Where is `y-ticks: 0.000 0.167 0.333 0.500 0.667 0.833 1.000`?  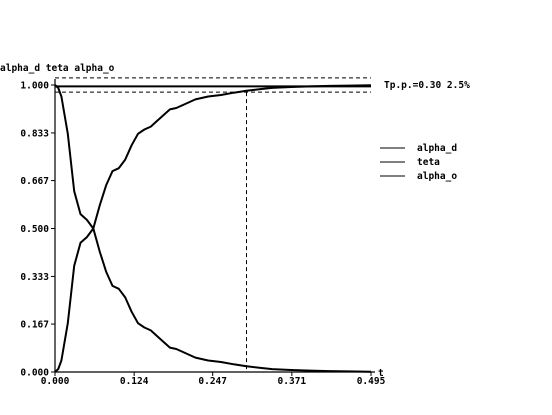 y-ticks: 0.000 0.167 0.333 0.500 0.667 0.833 1.000 is located at coordinates (37, 230).